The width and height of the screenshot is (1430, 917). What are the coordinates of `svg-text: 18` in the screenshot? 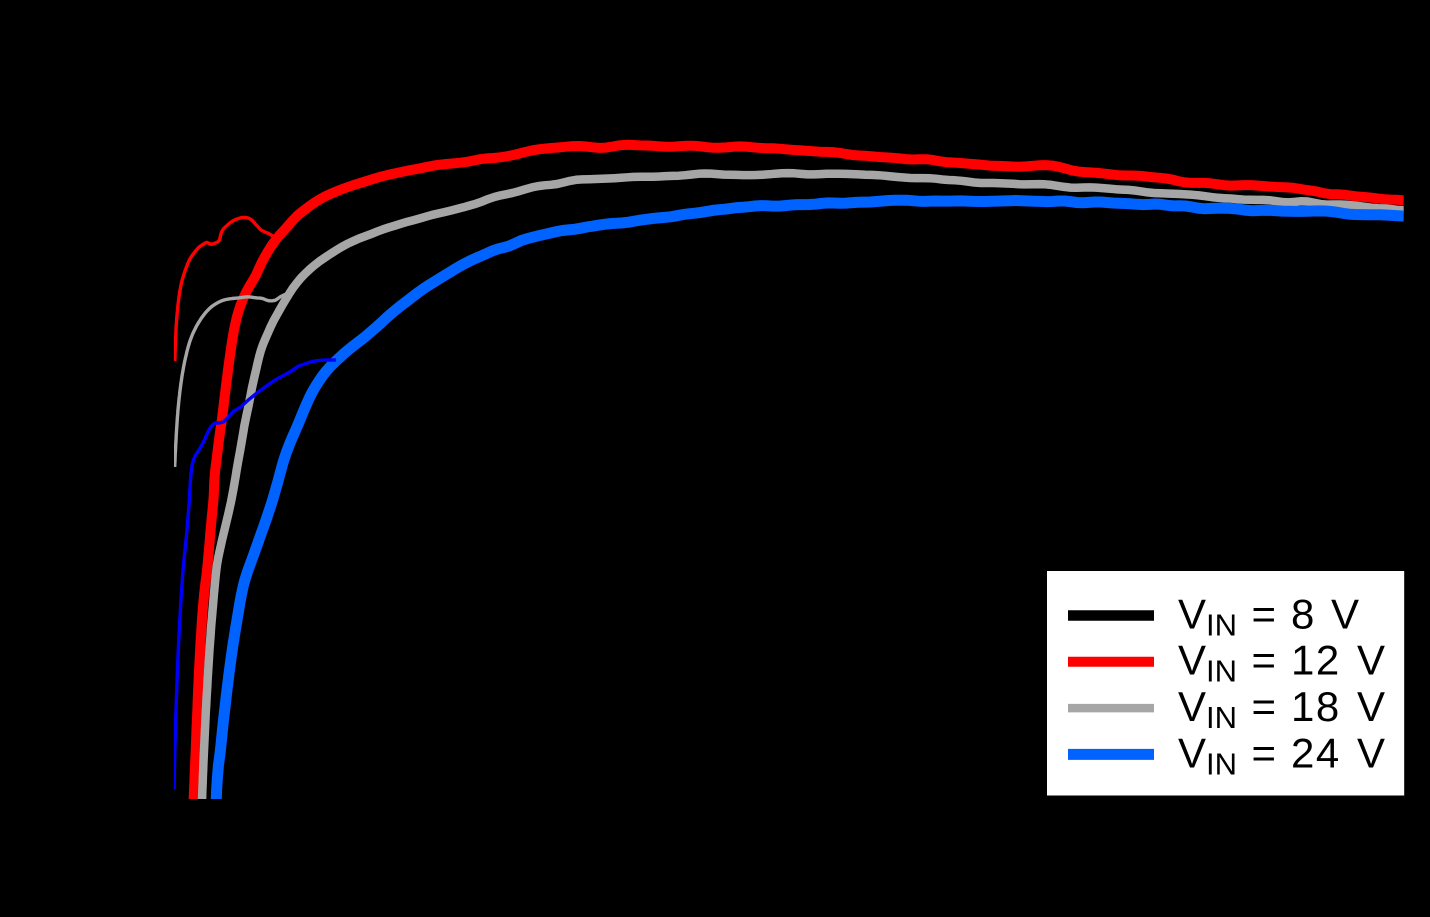 It's located at (1316, 706).